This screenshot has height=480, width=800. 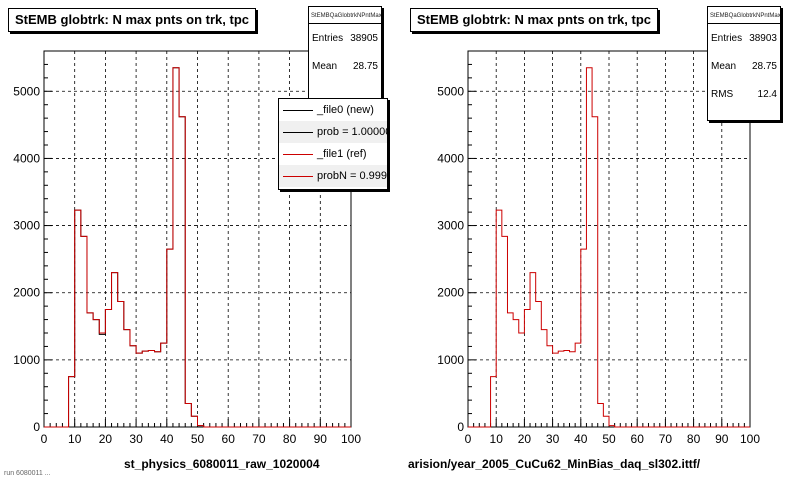 I want to click on left-y-tick-label-0: 0, so click(x=36, y=427).